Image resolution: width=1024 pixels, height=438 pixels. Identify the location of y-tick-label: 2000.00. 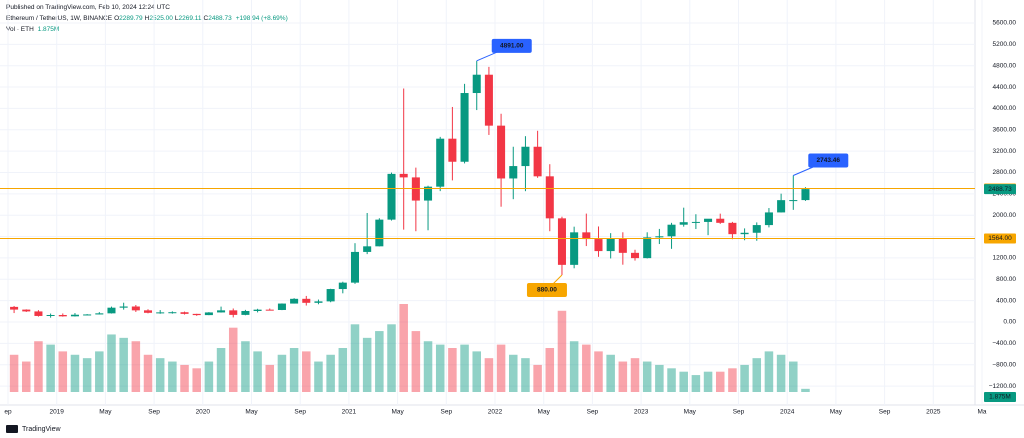
(1005, 215).